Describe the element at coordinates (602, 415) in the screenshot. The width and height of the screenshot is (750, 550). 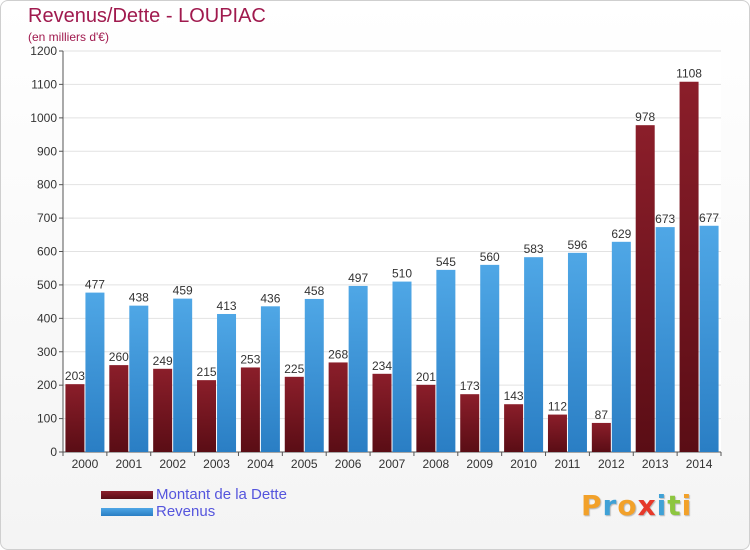
I see `data-label-dette: 87` at that location.